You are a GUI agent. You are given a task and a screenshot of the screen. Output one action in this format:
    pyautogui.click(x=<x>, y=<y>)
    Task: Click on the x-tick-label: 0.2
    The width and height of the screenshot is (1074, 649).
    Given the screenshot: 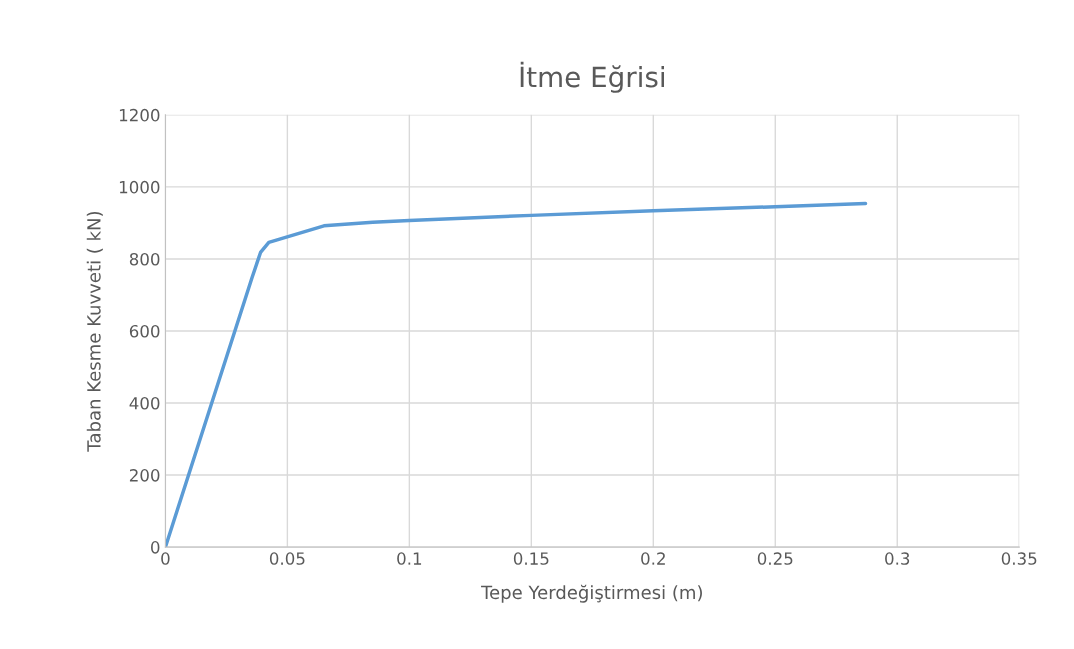 What is the action you would take?
    pyautogui.click(x=653, y=558)
    